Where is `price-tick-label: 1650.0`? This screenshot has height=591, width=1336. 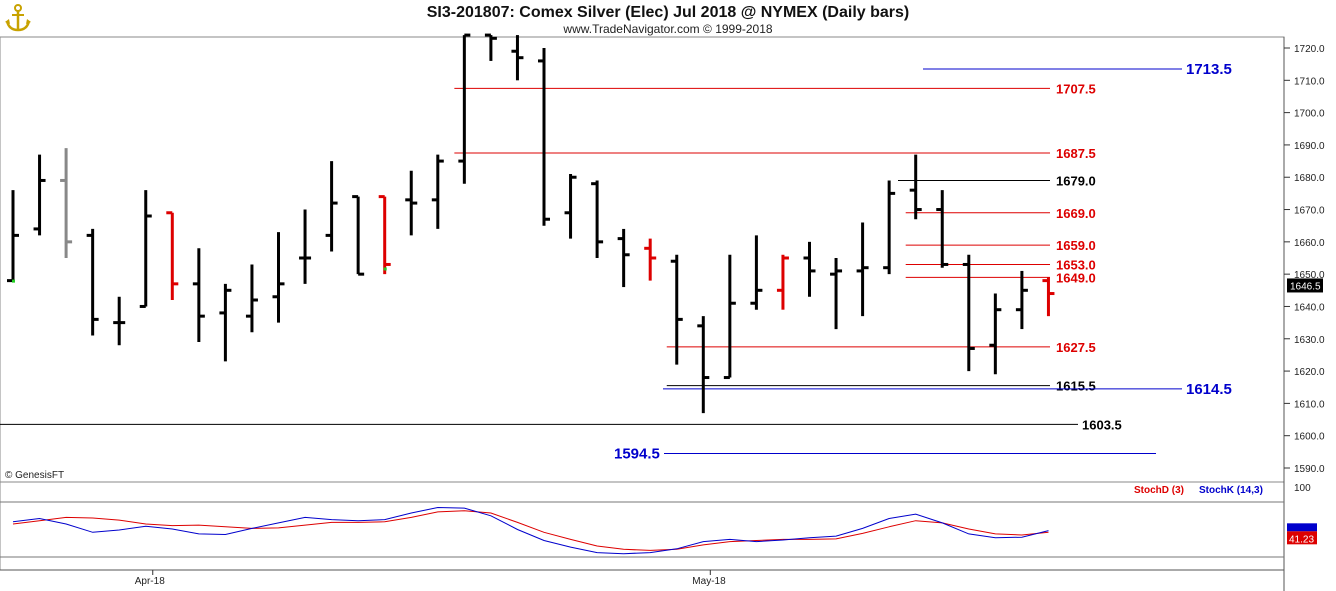
price-tick-label: 1650.0 is located at coordinates (1309, 275).